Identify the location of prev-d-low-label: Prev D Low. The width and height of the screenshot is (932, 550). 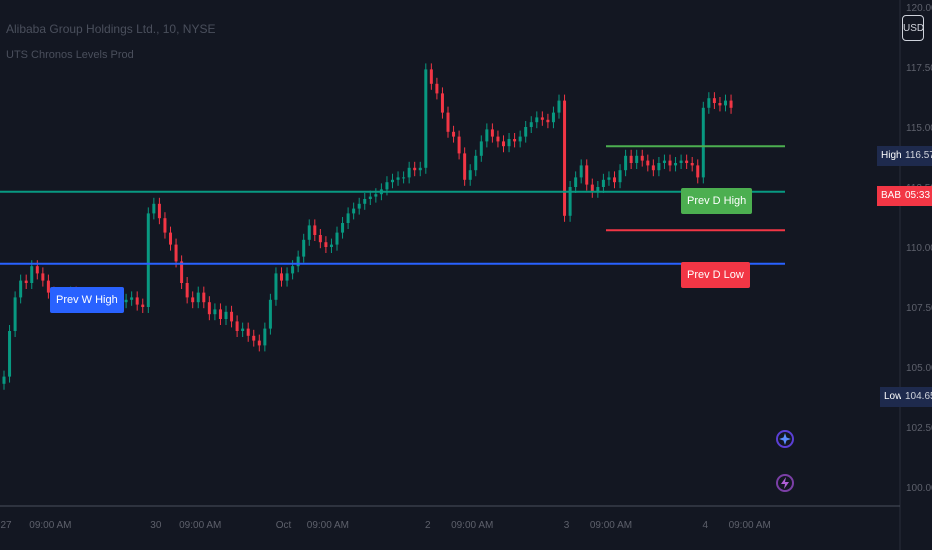
(715, 275).